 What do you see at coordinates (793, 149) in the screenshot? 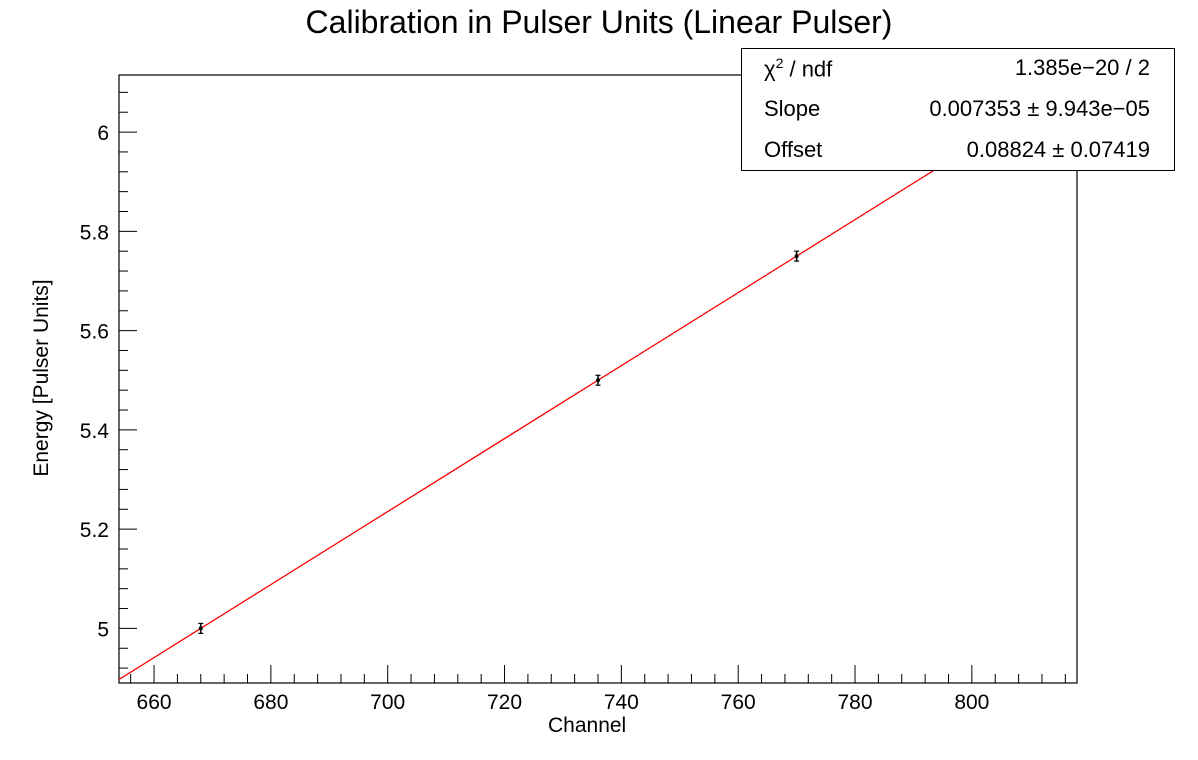
I see `stat-offset-label: Offset` at bounding box center [793, 149].